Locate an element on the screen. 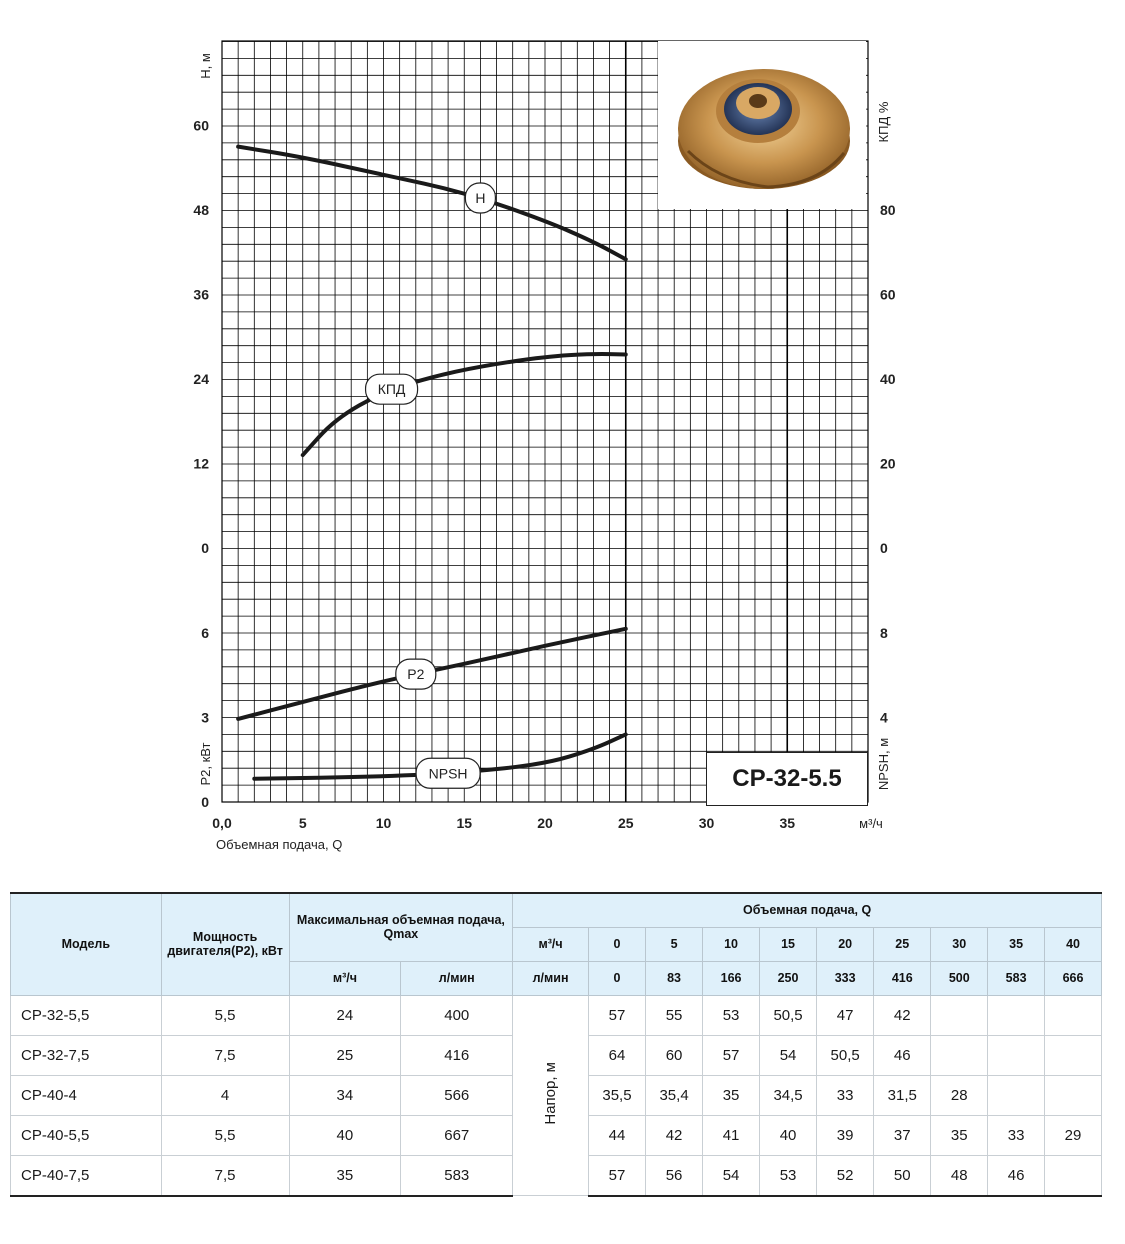  cell-qmax-lmin: 416 is located at coordinates (457, 1055).